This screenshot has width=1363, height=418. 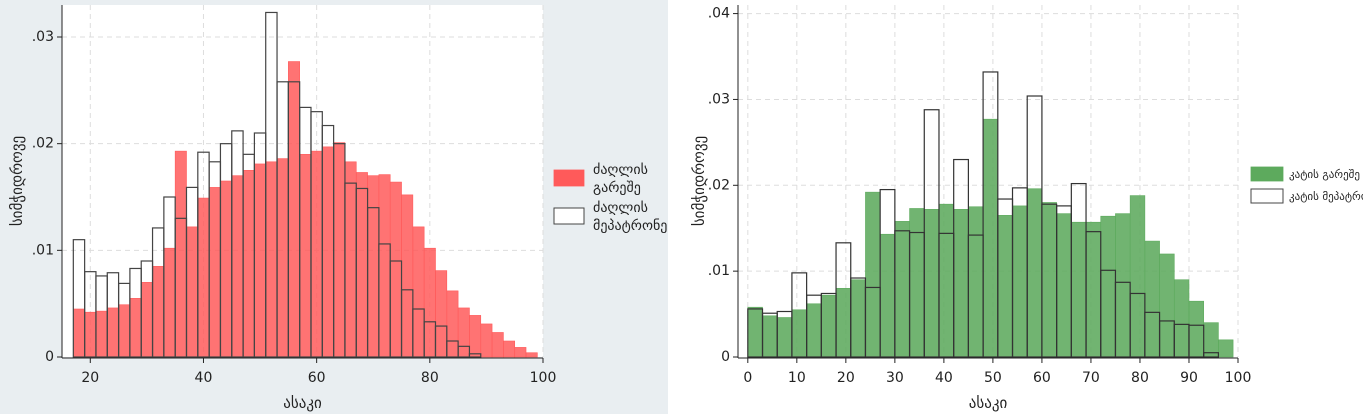 I want to click on x-tick-label: 30, so click(x=895, y=378).